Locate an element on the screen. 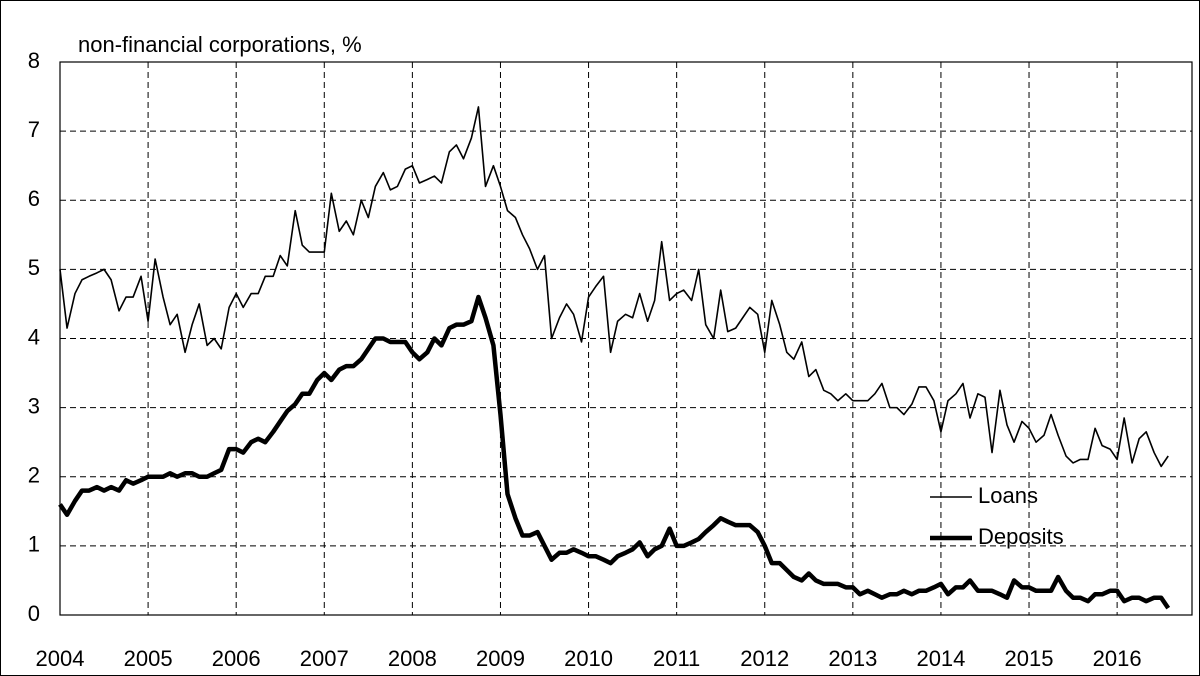 The height and width of the screenshot is (676, 1200). x-tick-label: 2015 is located at coordinates (1029, 658).